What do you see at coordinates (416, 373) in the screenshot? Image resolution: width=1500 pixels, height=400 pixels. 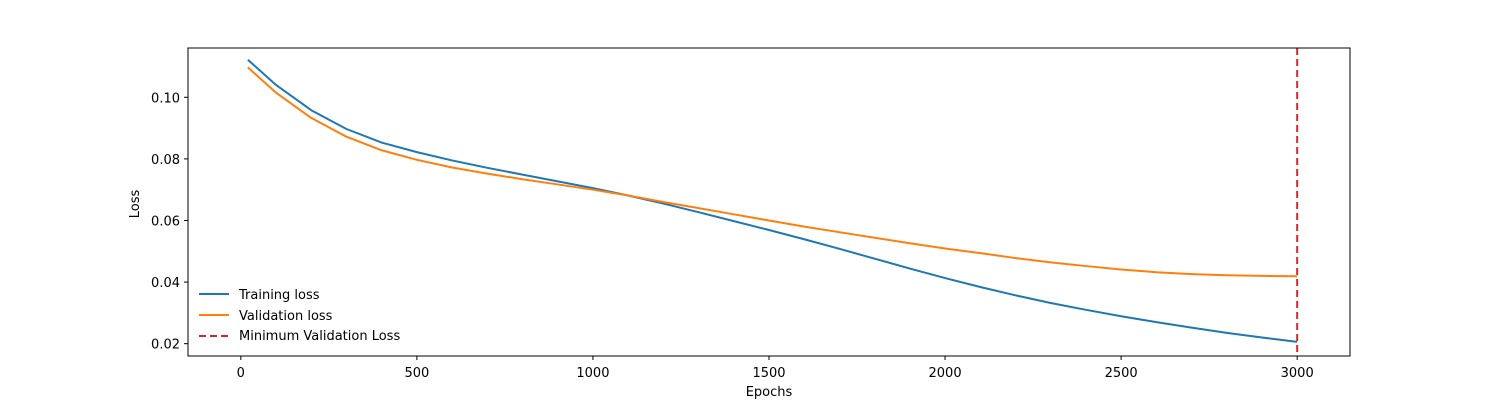 I see `x-tick-label: 500` at bounding box center [416, 373].